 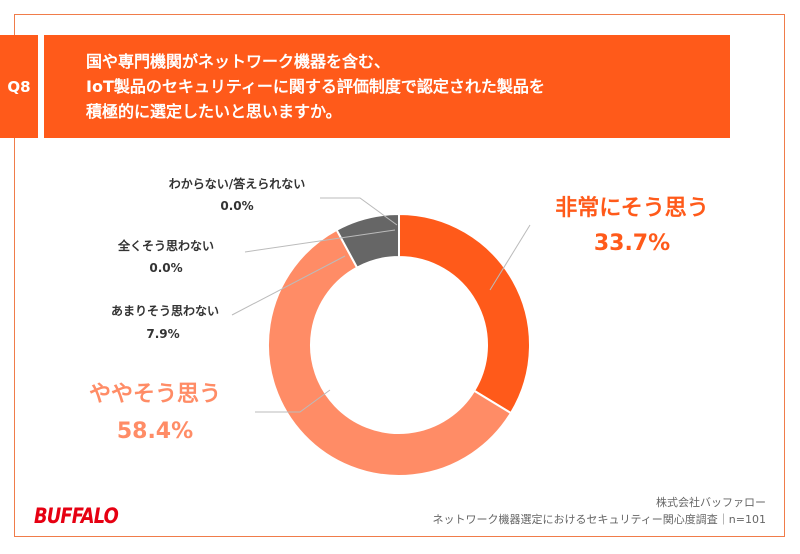 What do you see at coordinates (166, 268) in the screenshot?
I see `value-label-3: 0.0%` at bounding box center [166, 268].